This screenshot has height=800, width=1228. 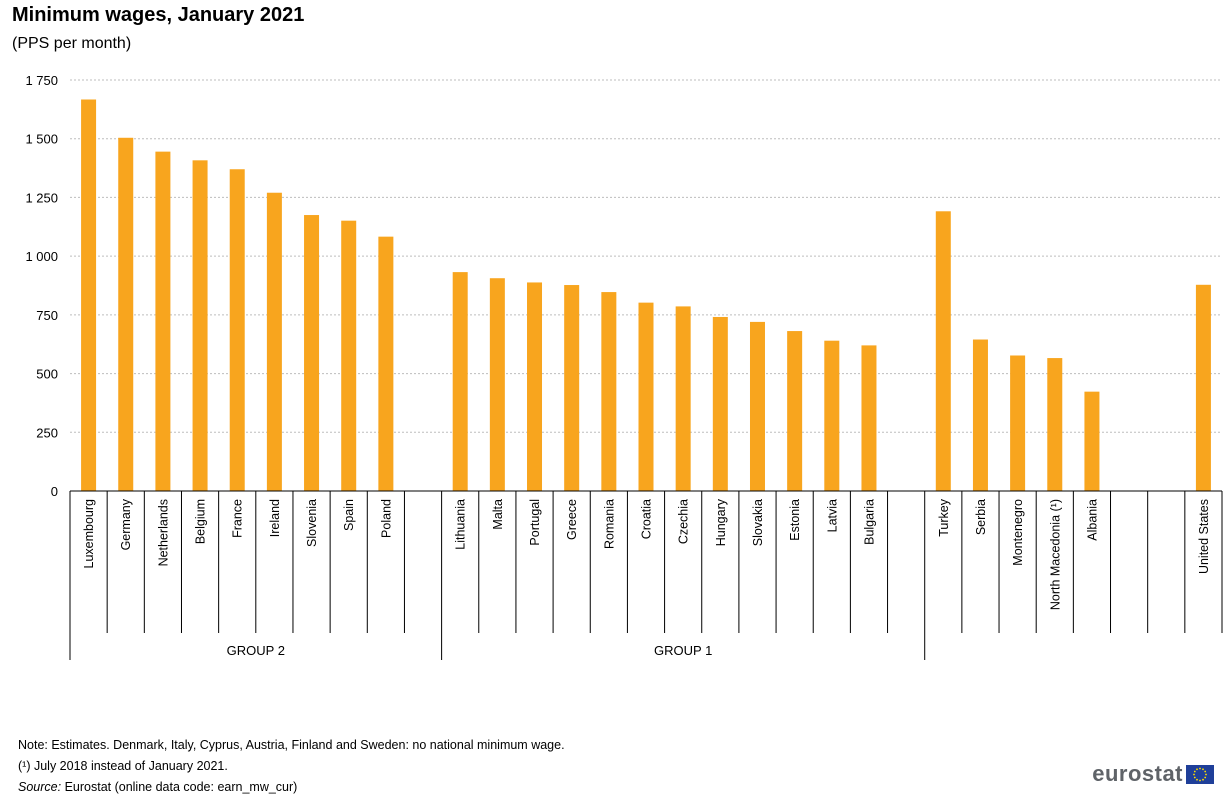 What do you see at coordinates (572, 519) in the screenshot?
I see `x-tick-label: Greece` at bounding box center [572, 519].